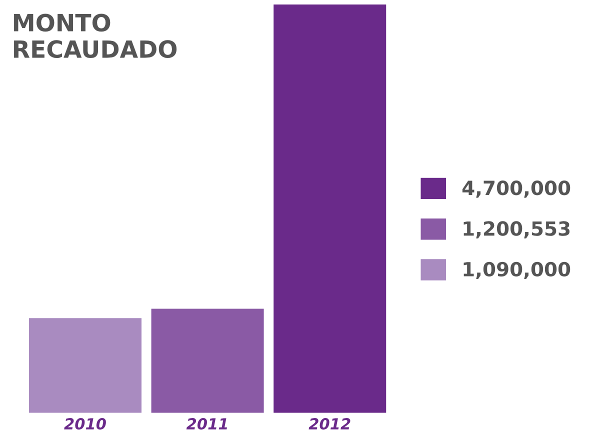 The width and height of the screenshot is (593, 444). I want to click on text: MONTO RECAUDADO, so click(95, 36).